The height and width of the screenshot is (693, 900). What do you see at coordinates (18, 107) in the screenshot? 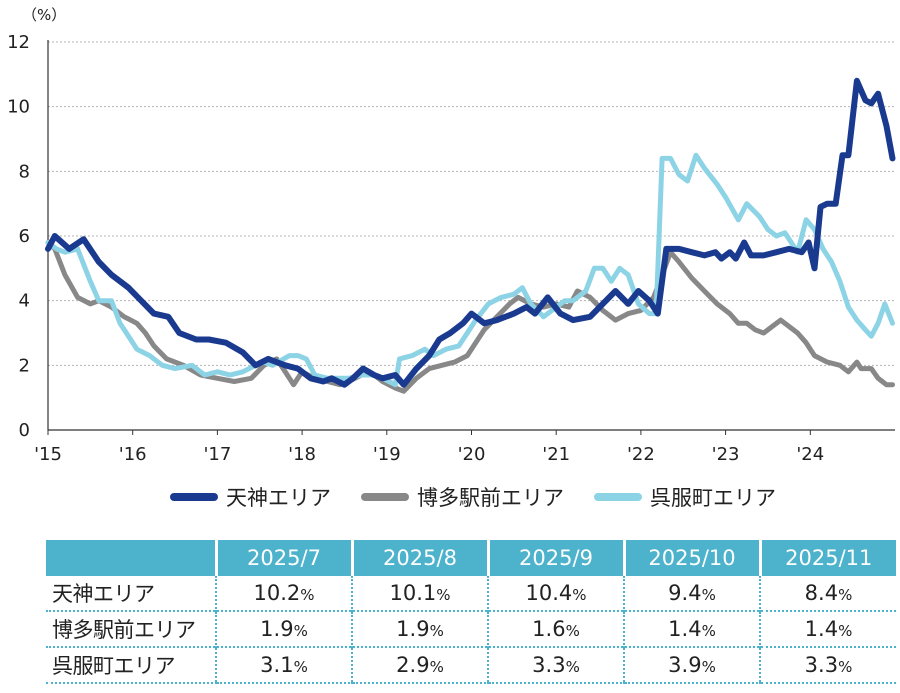
I see `y-tick-label: 10` at bounding box center [18, 107].